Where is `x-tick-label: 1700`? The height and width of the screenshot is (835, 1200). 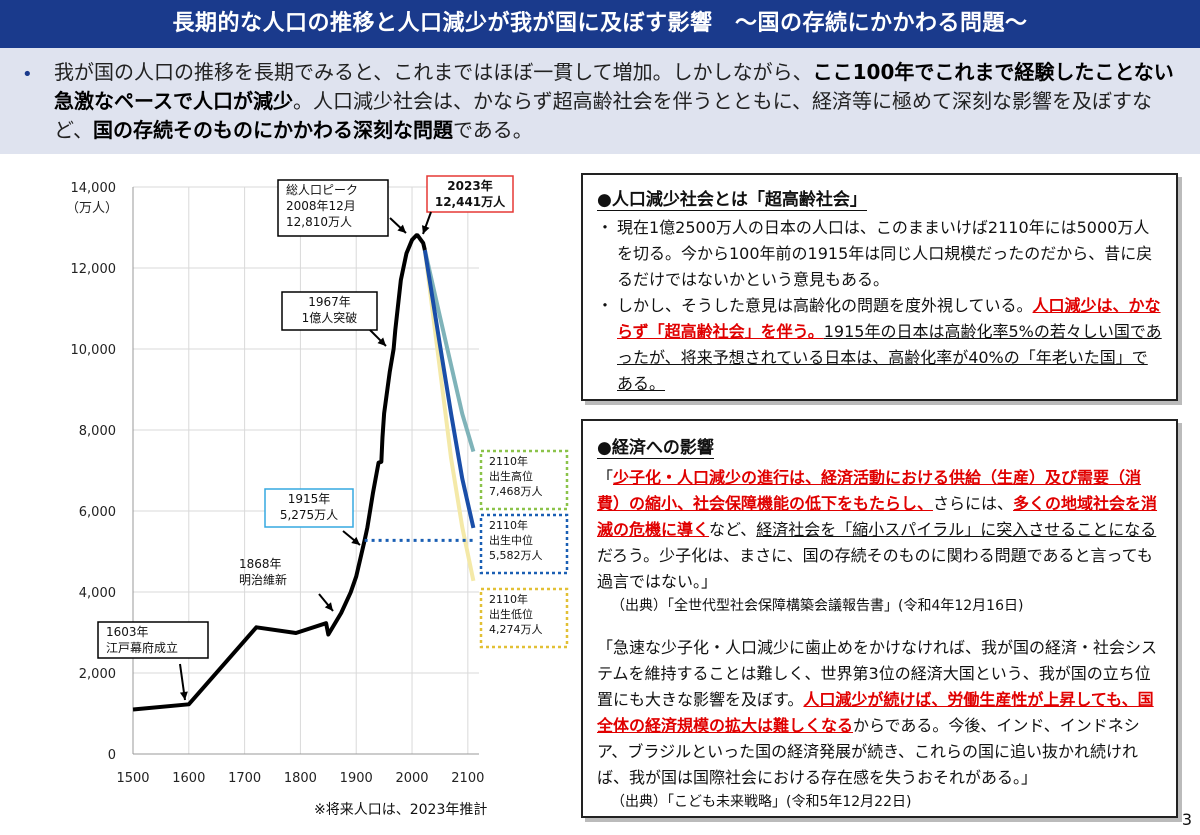 x-tick-label: 1700 is located at coordinates (244, 778).